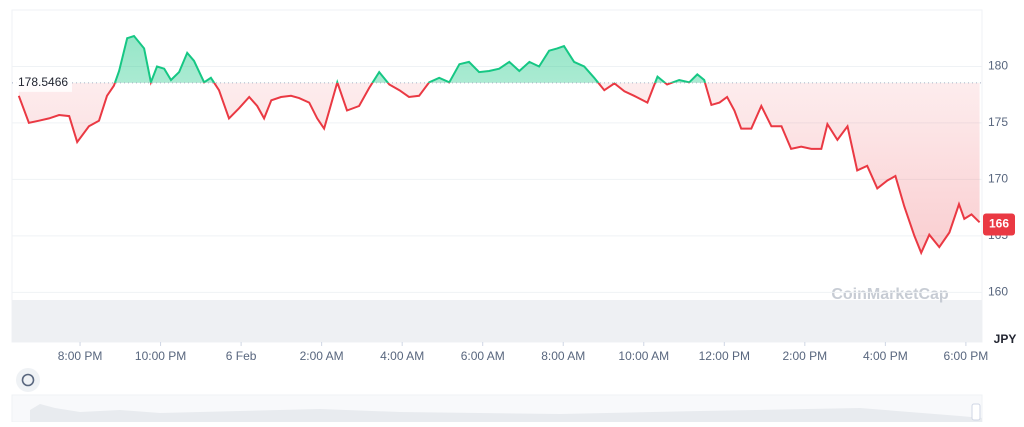 This screenshot has height=427, width=1024. I want to click on volume-area, so click(497, 321).